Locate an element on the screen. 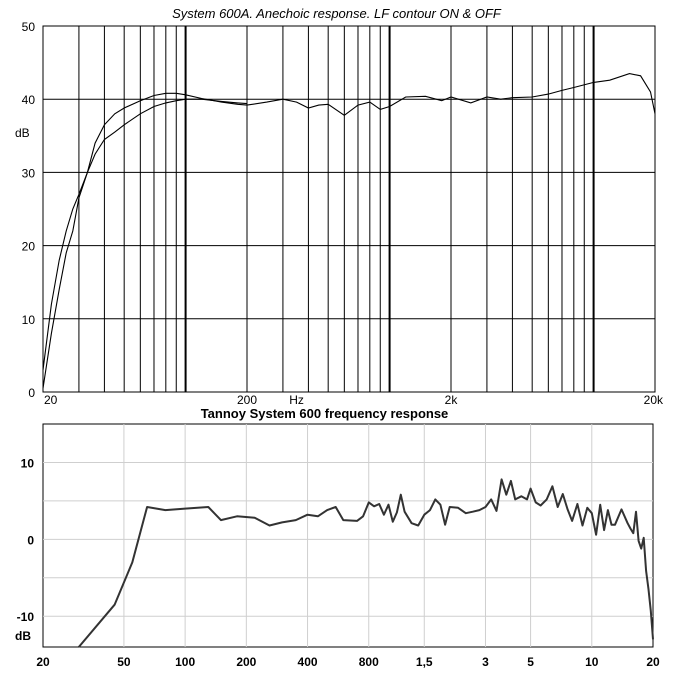 This screenshot has width=685, height=684. chart1-y-tick-label: 10 is located at coordinates (29, 320).